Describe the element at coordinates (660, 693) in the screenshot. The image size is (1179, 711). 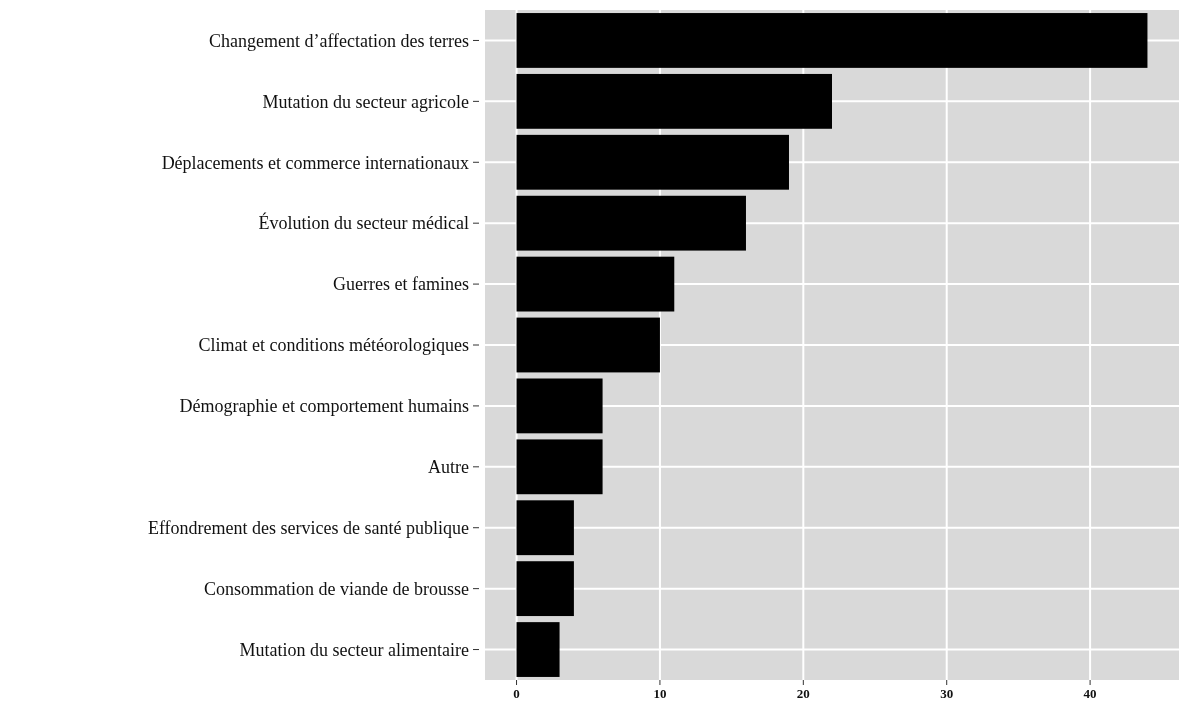
I see `x-tick-label: 10` at that location.